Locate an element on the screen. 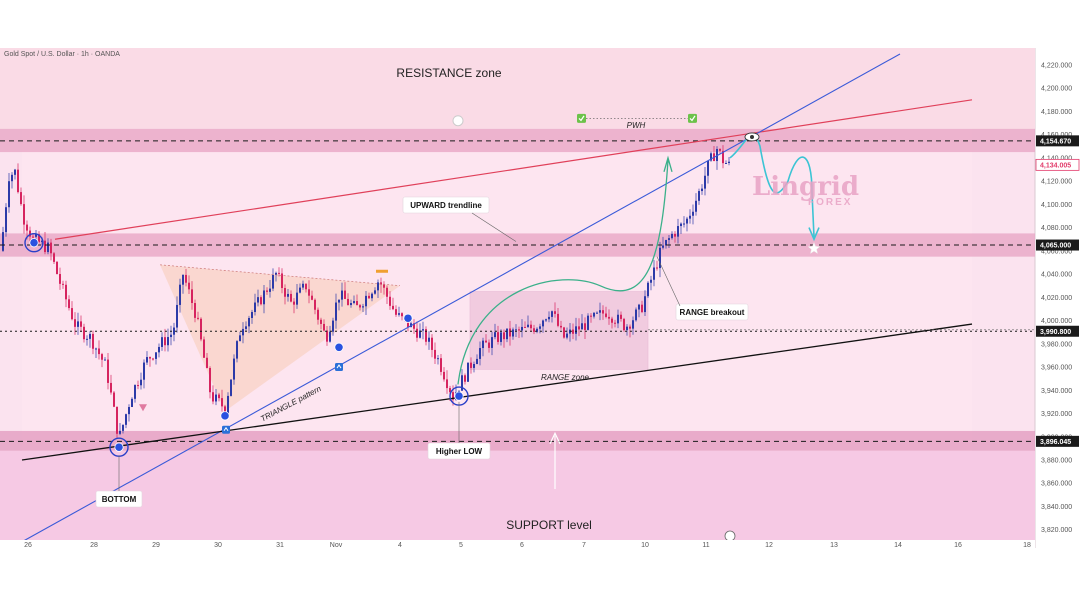 The width and height of the screenshot is (1080, 608). marker-triangle-touch is located at coordinates (225, 416).